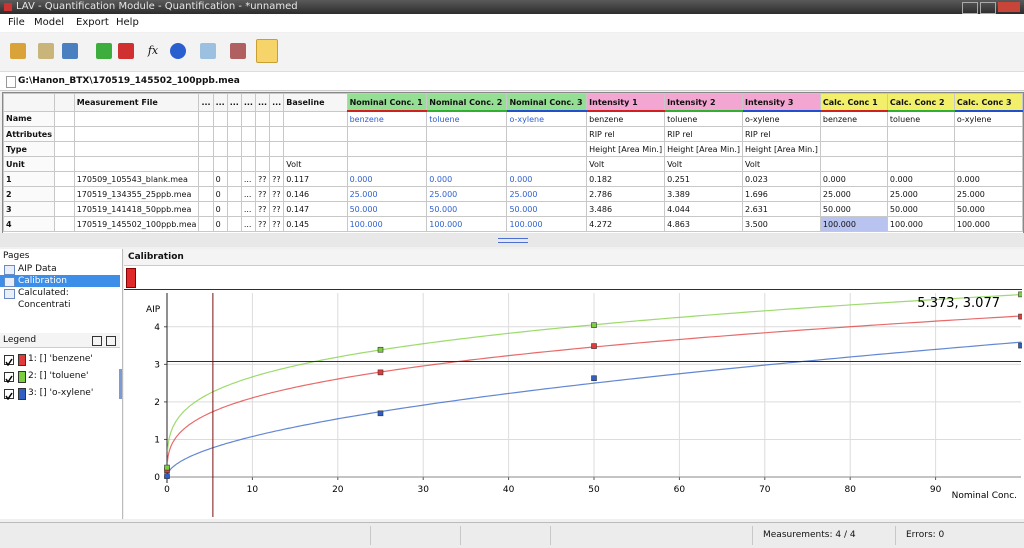 The height and width of the screenshot is (548, 1024). I want to click on table-cell: Volt, so click(781, 164).